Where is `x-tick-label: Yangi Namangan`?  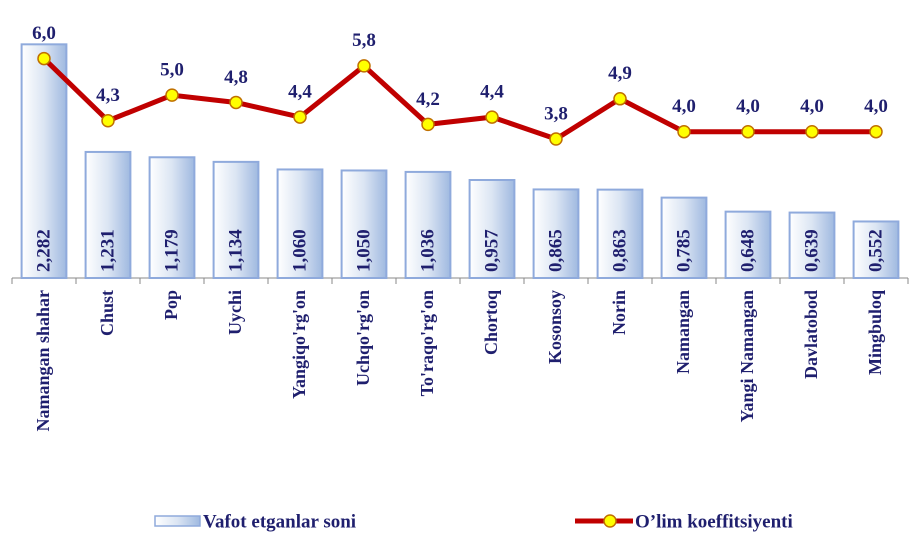 x-tick-label: Yangi Namangan is located at coordinates (747, 356).